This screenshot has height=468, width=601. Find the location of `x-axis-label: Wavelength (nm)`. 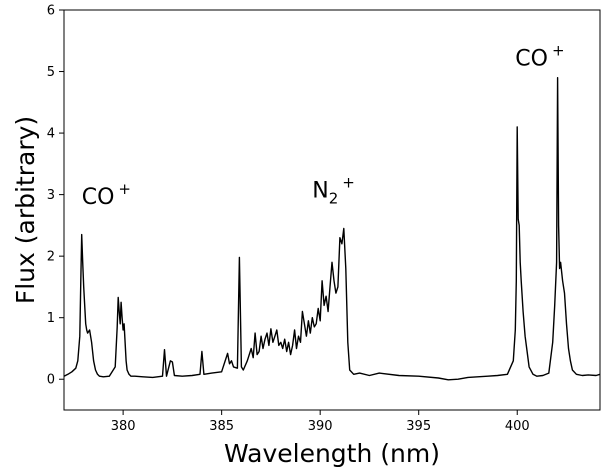

x-axis-label: Wavelength (nm) is located at coordinates (332, 453).